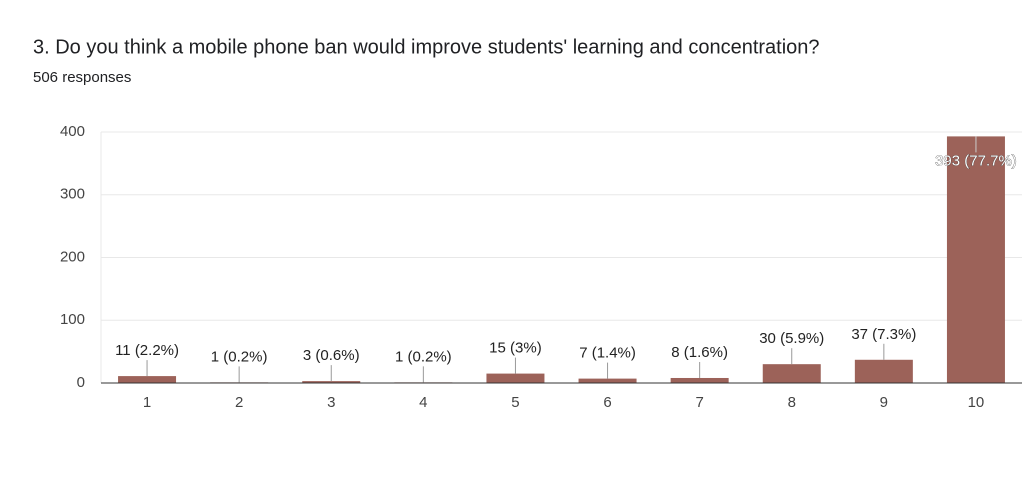  What do you see at coordinates (81, 382) in the screenshot?
I see `y-tick-label: 0` at bounding box center [81, 382].